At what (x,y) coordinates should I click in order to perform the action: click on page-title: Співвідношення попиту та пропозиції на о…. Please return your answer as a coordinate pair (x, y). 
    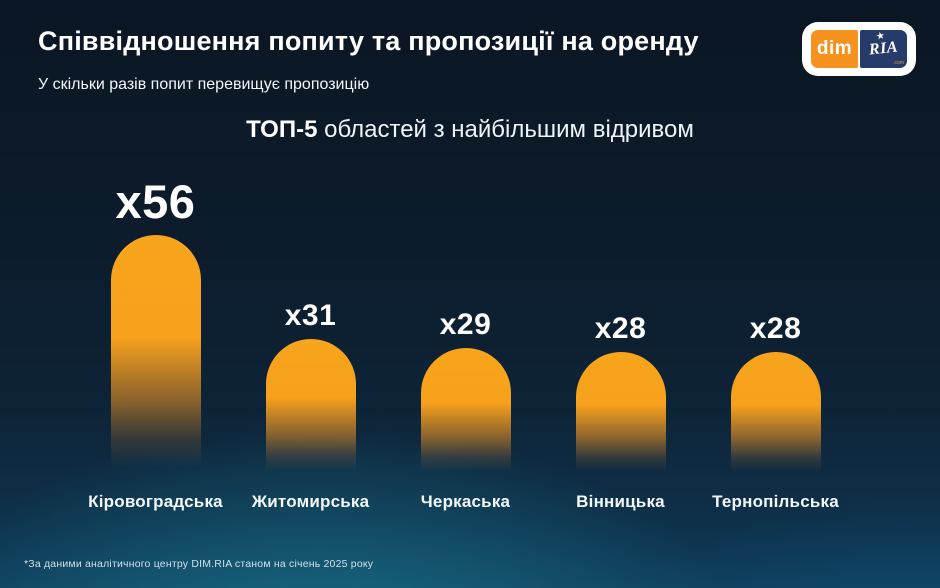
    Looking at the image, I should click on (368, 41).